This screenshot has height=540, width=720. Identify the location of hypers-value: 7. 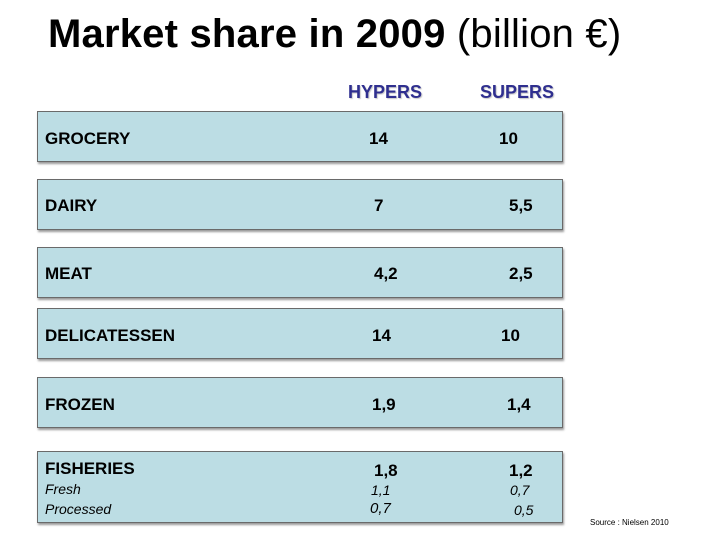
(379, 205).